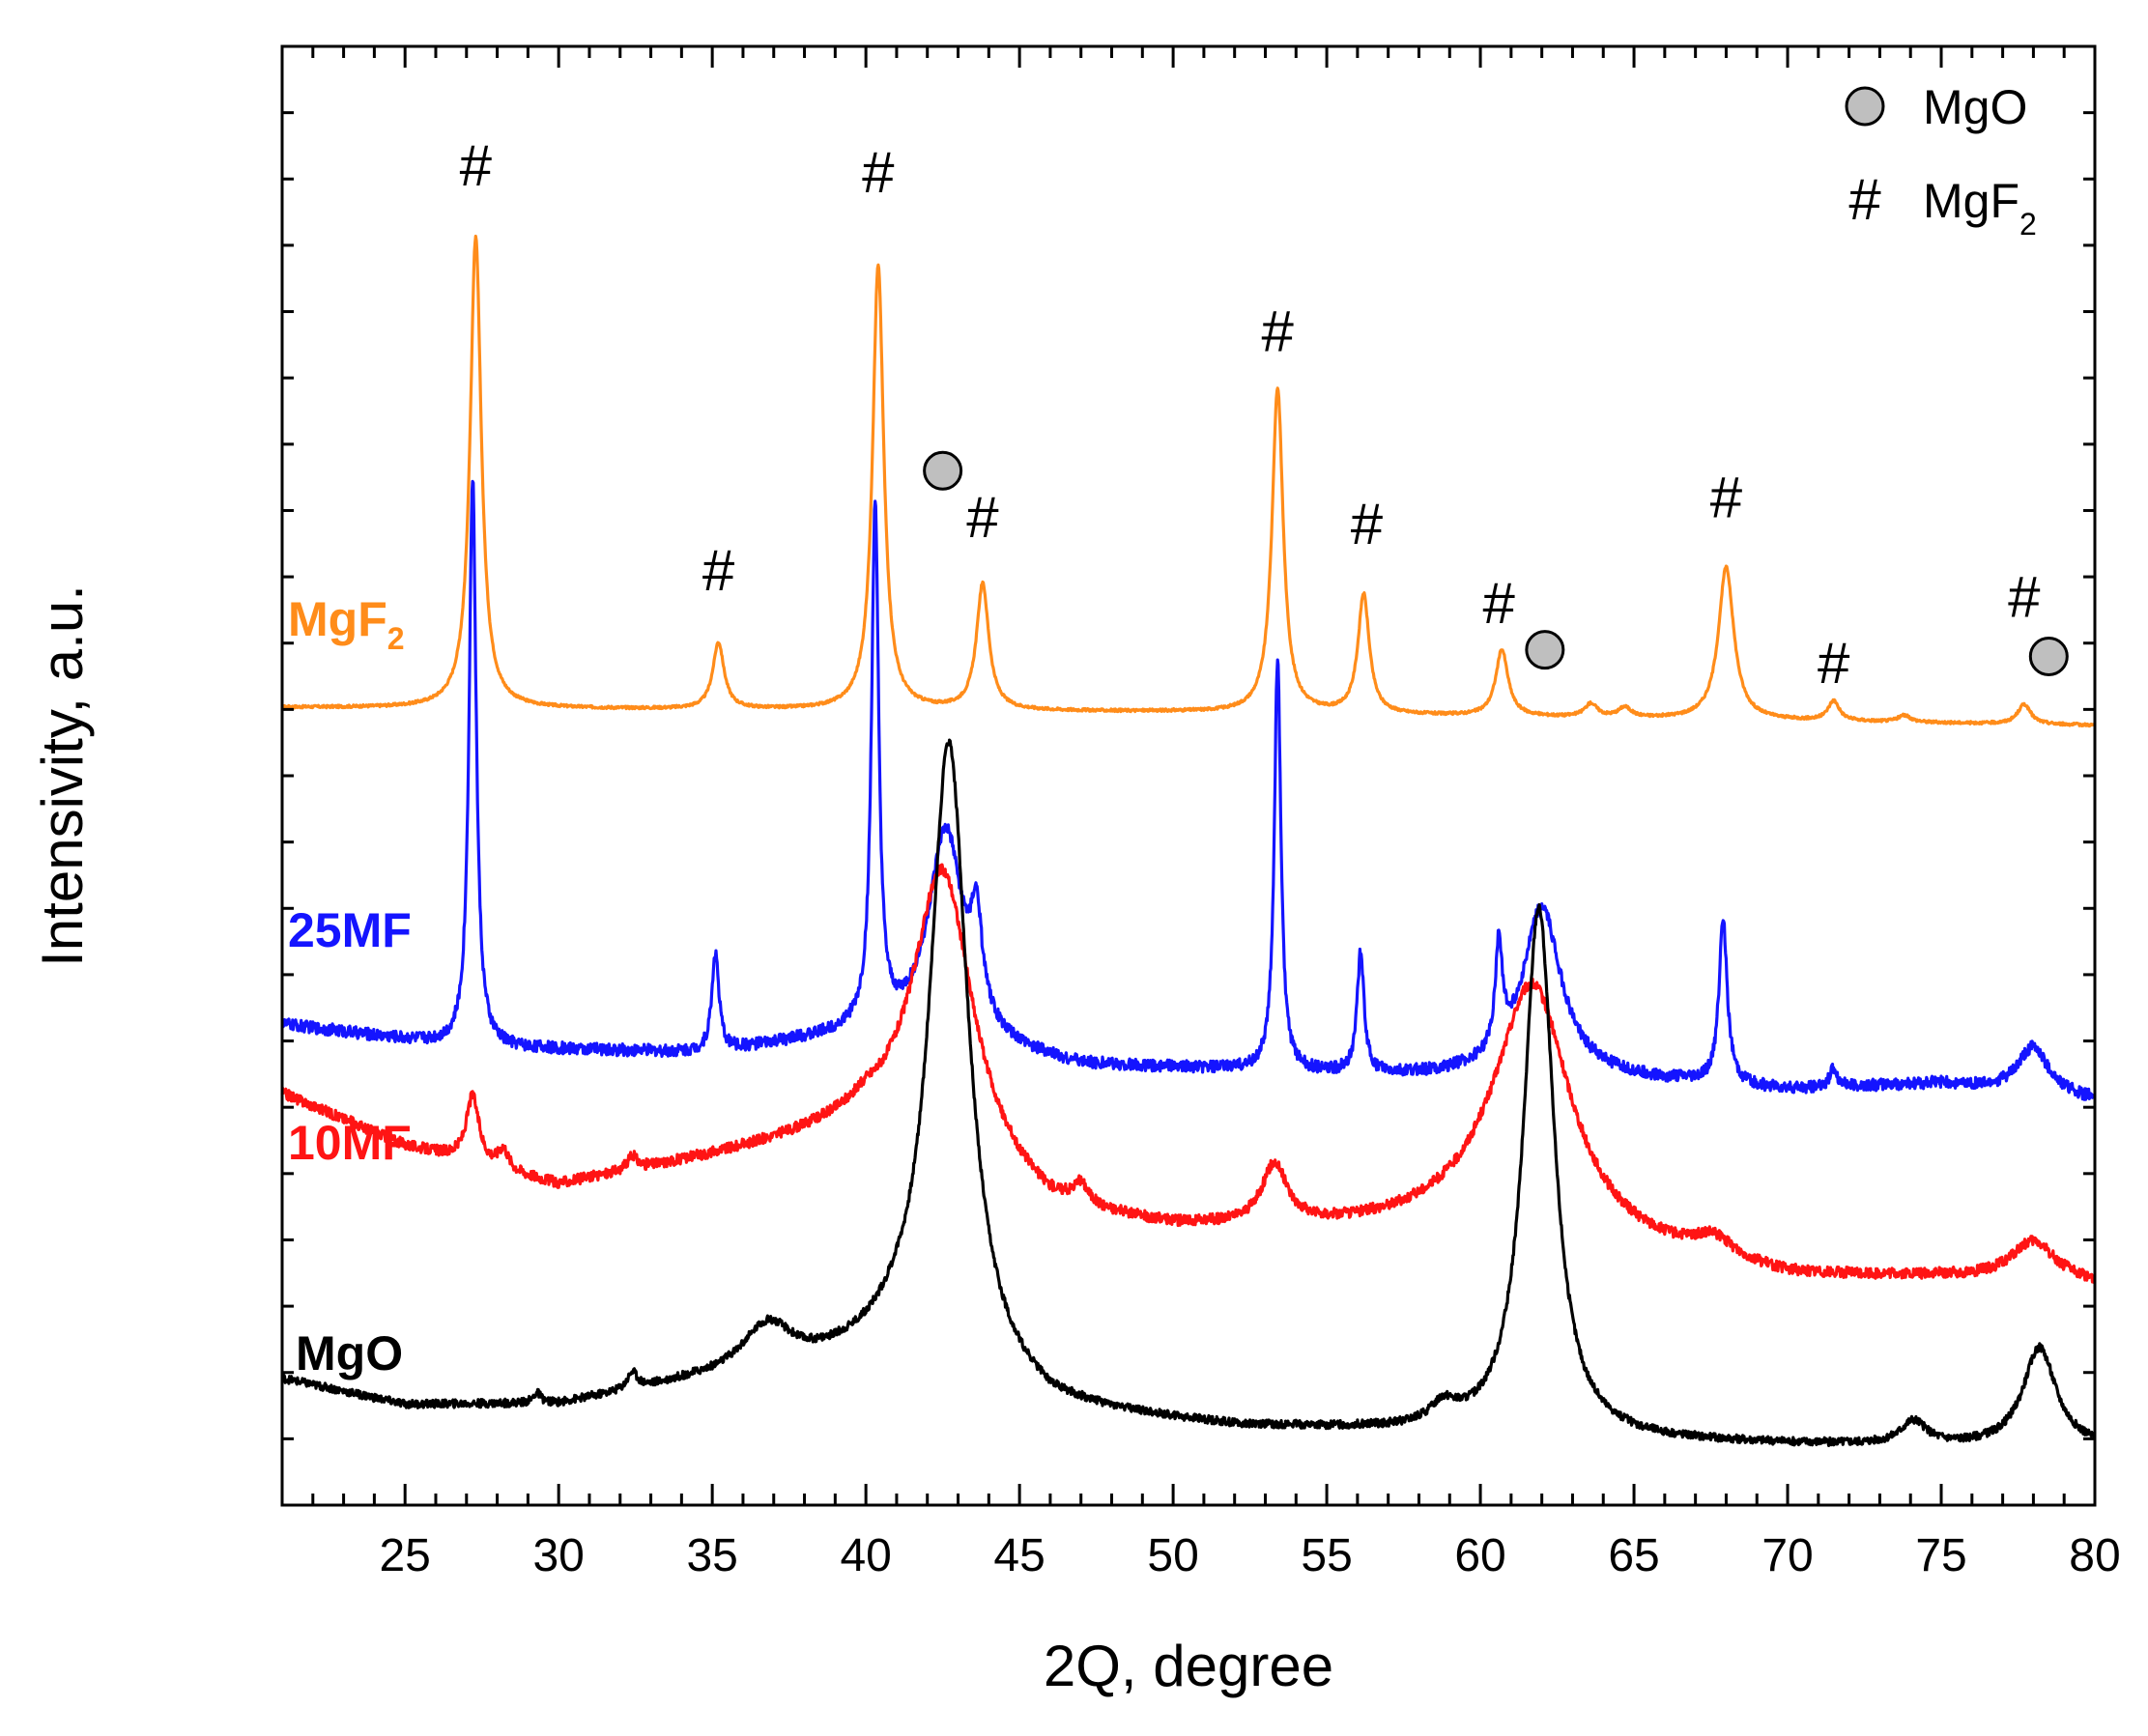 This screenshot has height=1736, width=2148. Describe the element at coordinates (1865, 199) in the screenshot. I see `legend-mgf2-hash-icon: #` at that location.